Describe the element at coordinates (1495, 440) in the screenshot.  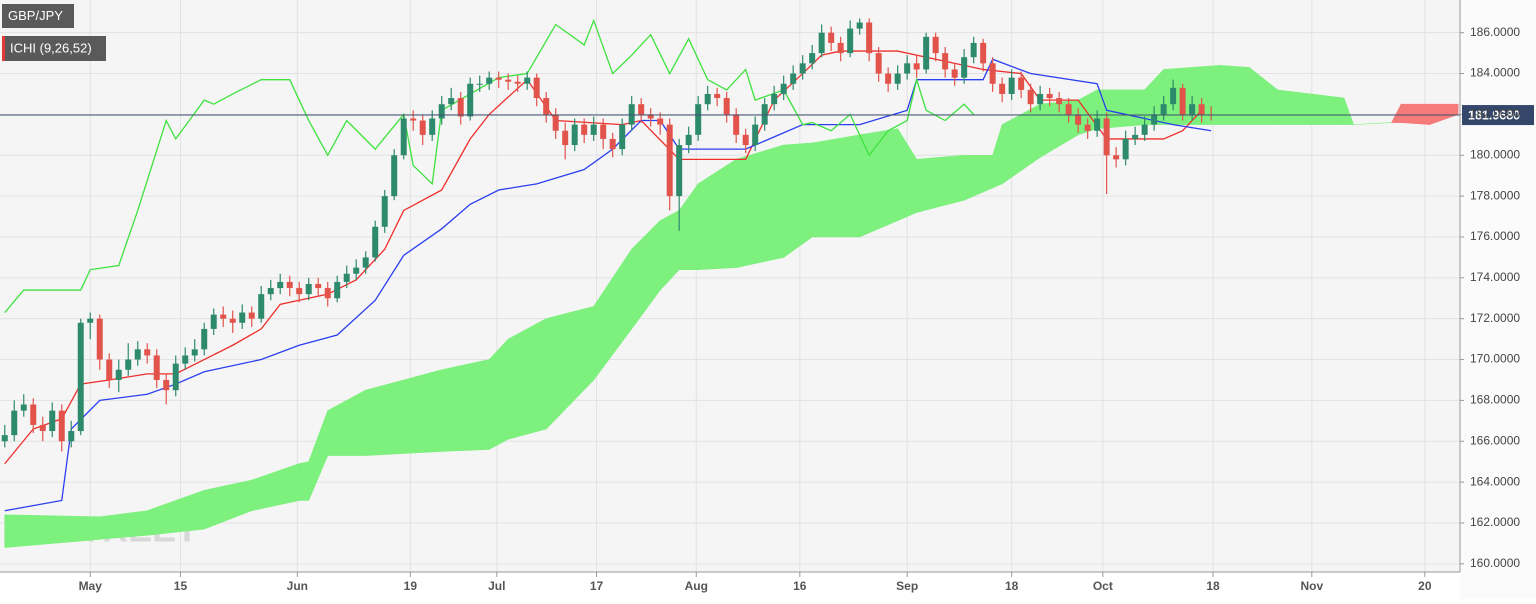
I see `y-tick-label: 166.0000` at that location.